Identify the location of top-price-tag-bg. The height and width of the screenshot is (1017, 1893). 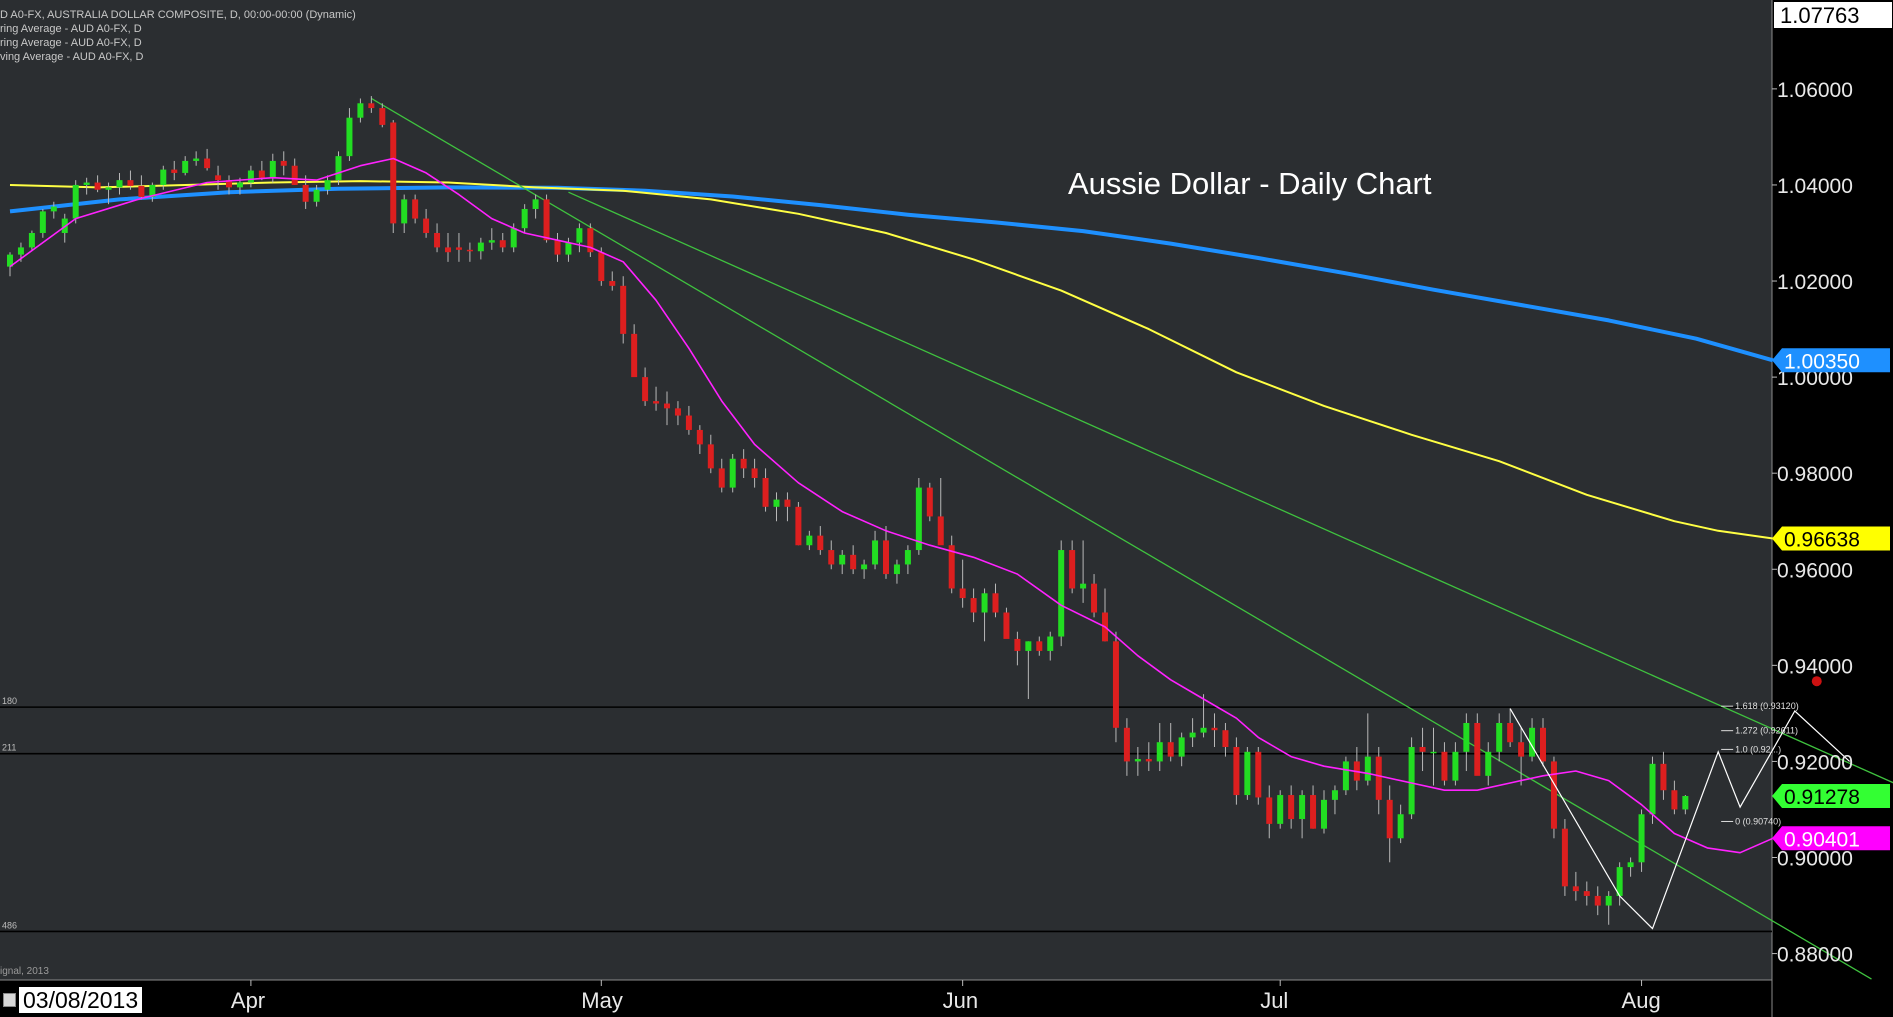
(1833, 15).